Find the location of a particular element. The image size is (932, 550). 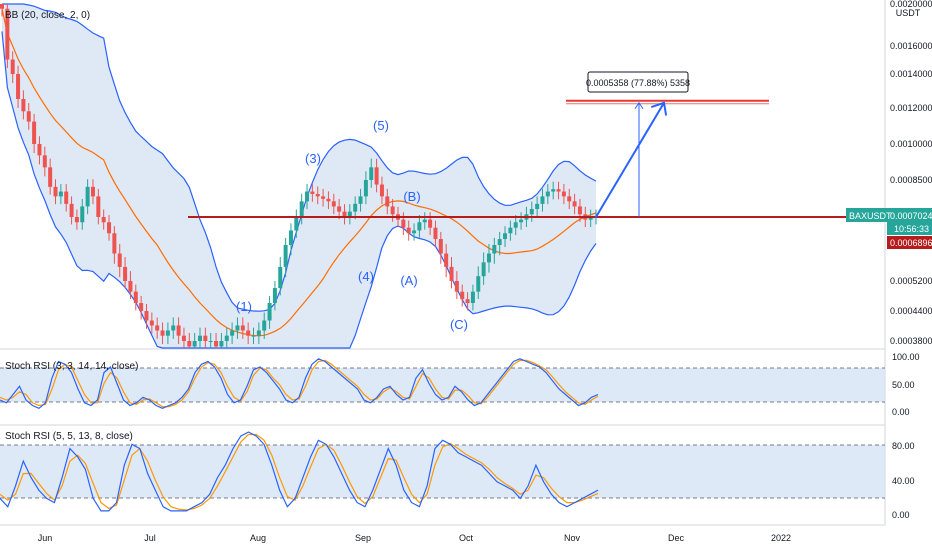

wave-label-a: (A) is located at coordinates (408, 280).